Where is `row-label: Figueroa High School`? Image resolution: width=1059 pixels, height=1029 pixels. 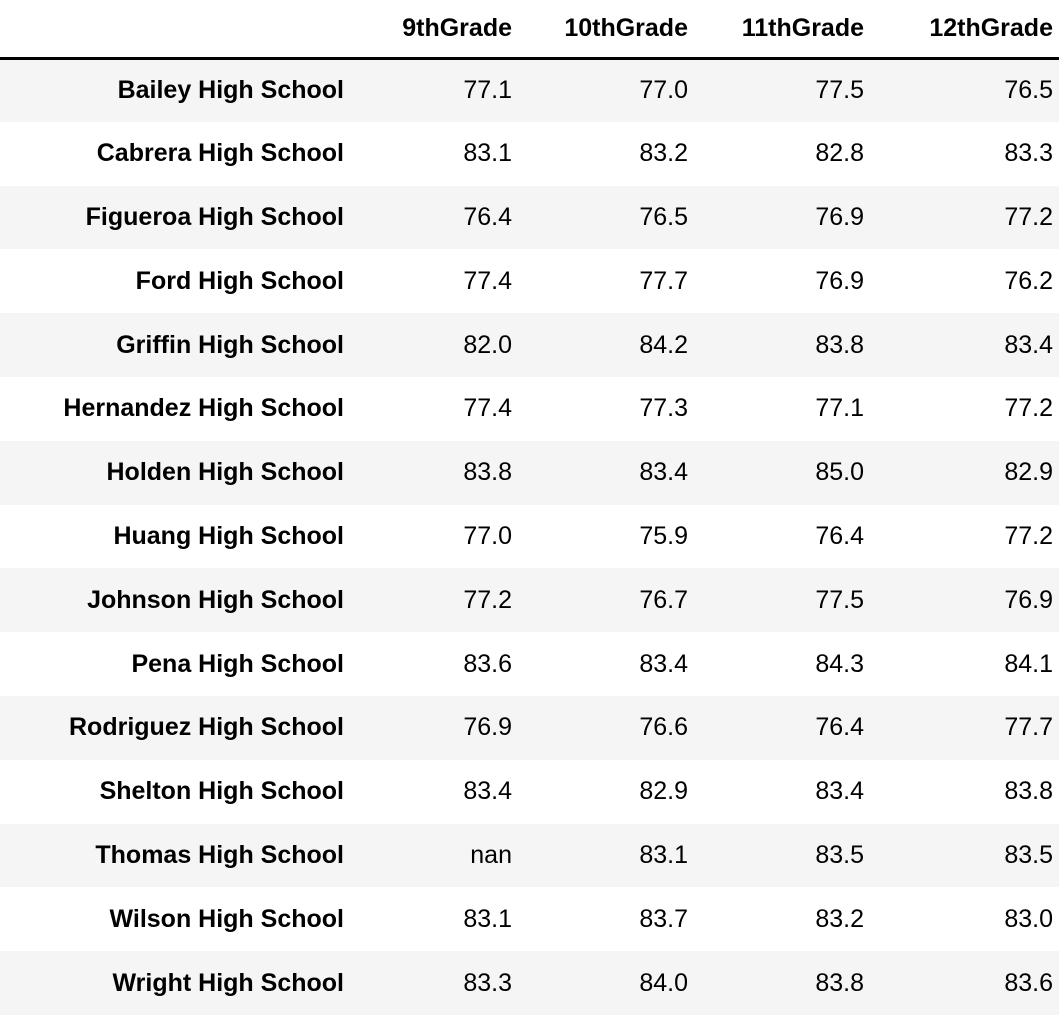
row-label: Figueroa High School is located at coordinates (214, 216).